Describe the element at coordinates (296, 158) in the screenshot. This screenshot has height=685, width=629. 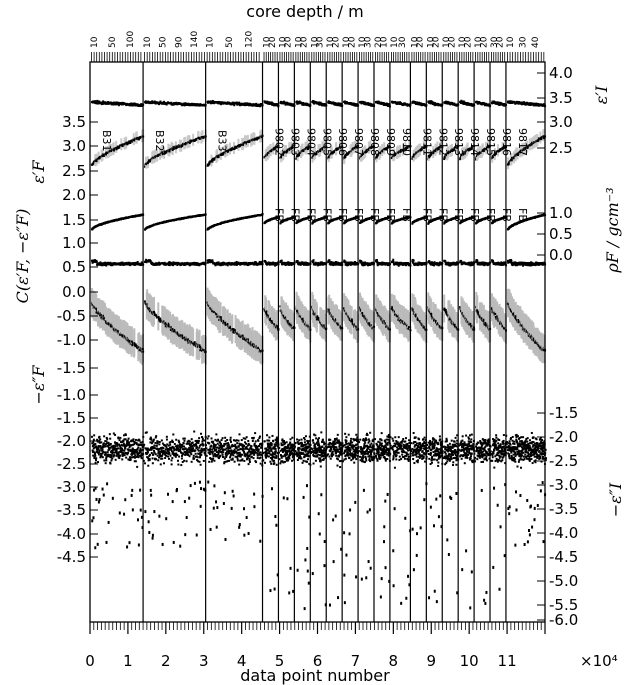
I see `eps-f-real-point` at that location.